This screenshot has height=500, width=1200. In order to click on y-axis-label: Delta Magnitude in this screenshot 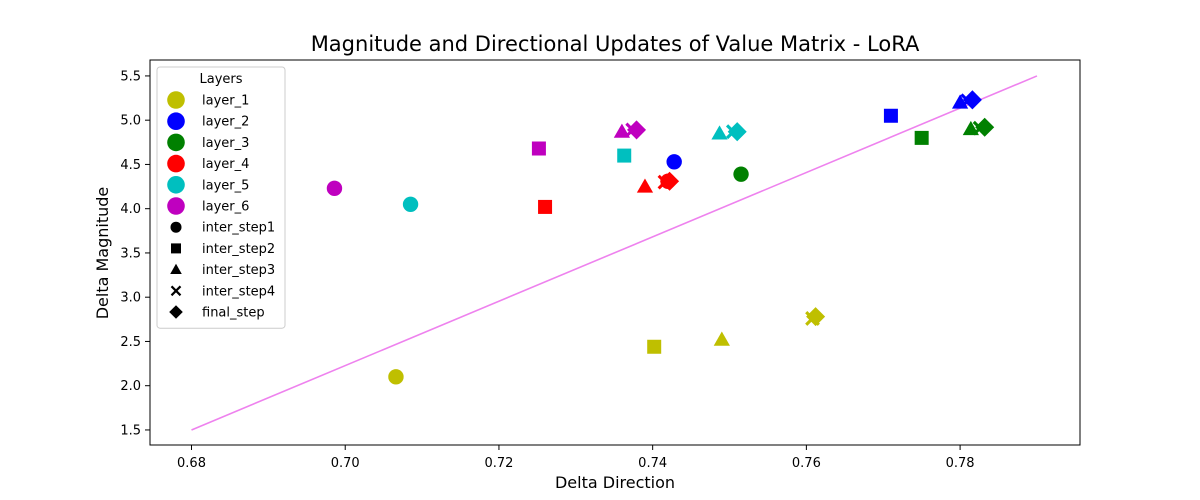, I will do `click(102, 253)`.